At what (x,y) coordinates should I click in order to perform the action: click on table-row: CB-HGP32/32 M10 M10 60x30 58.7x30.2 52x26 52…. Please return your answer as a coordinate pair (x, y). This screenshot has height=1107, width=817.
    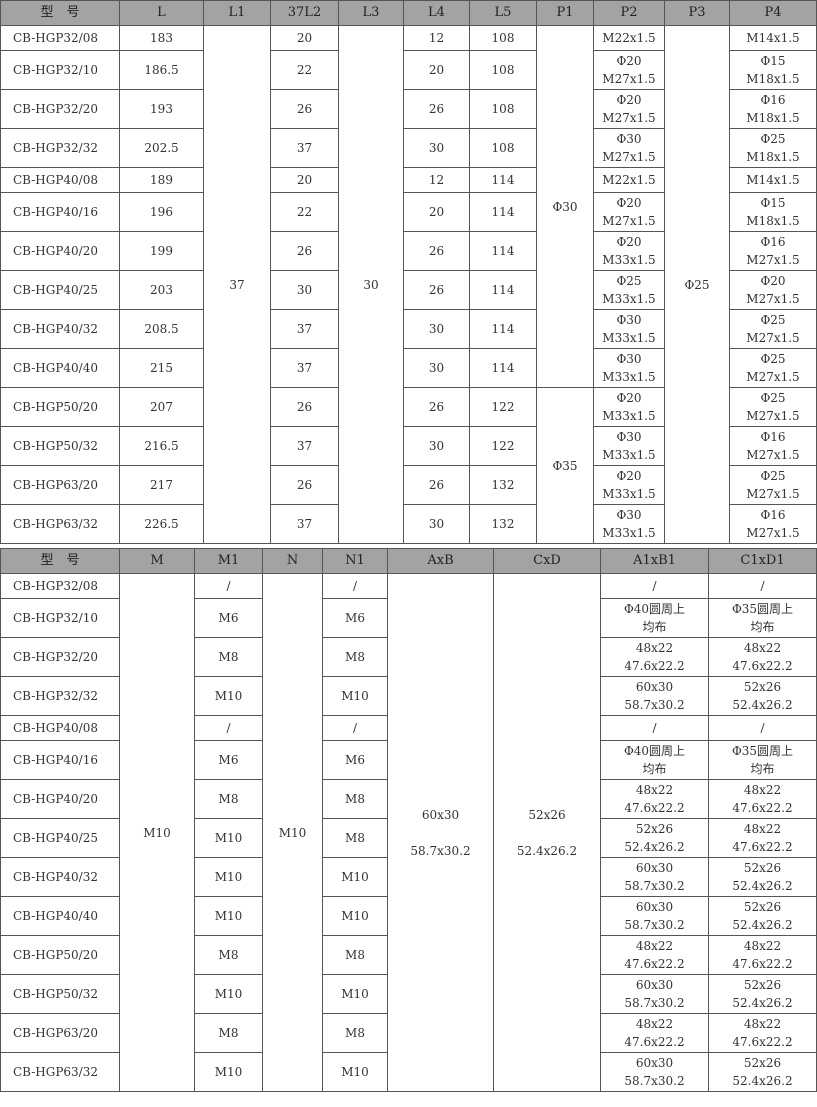
    Looking at the image, I should click on (408, 696).